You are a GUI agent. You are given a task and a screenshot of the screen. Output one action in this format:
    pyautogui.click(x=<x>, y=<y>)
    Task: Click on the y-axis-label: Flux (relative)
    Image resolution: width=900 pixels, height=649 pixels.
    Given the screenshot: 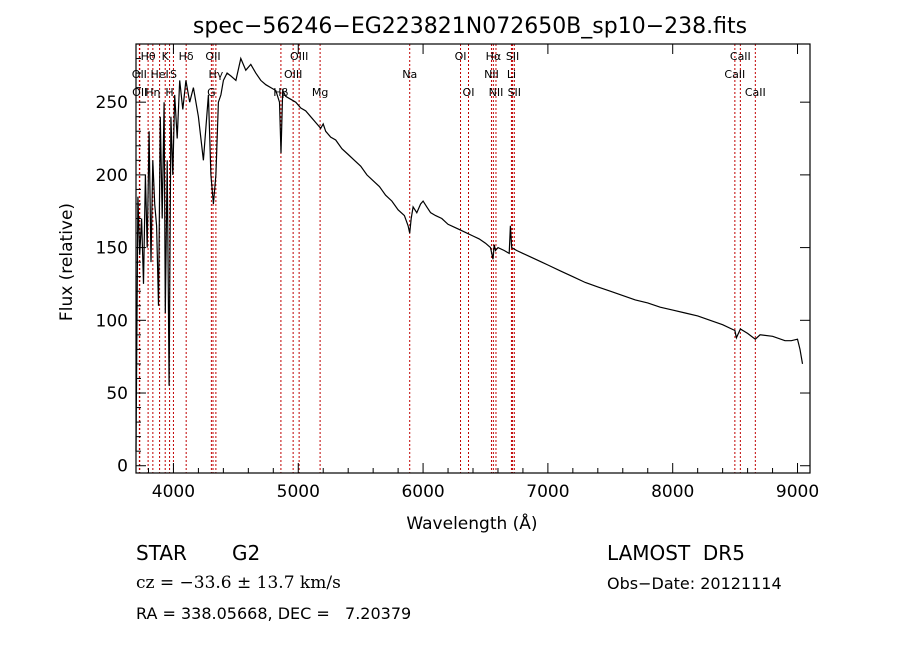 What is the action you would take?
    pyautogui.click(x=67, y=262)
    